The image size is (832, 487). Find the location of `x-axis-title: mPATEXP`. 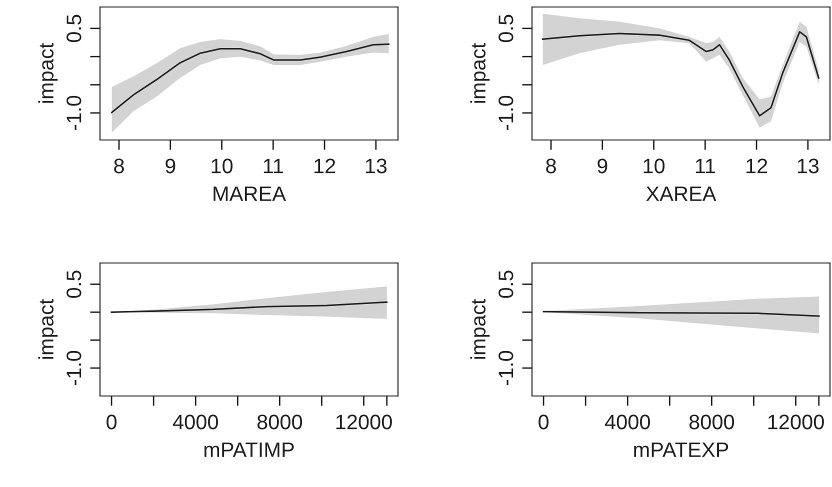

x-axis-title: mPATEXP is located at coordinates (681, 449).